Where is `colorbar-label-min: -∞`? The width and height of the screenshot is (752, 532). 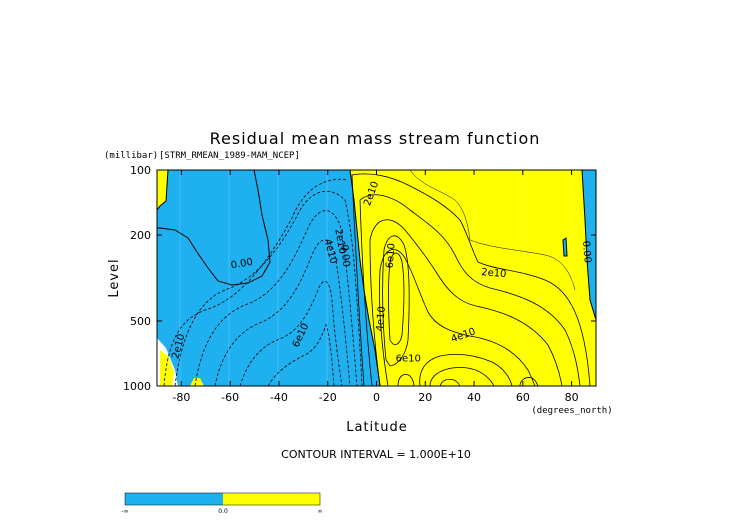
colorbar-label-min: -∞ is located at coordinates (124, 511).